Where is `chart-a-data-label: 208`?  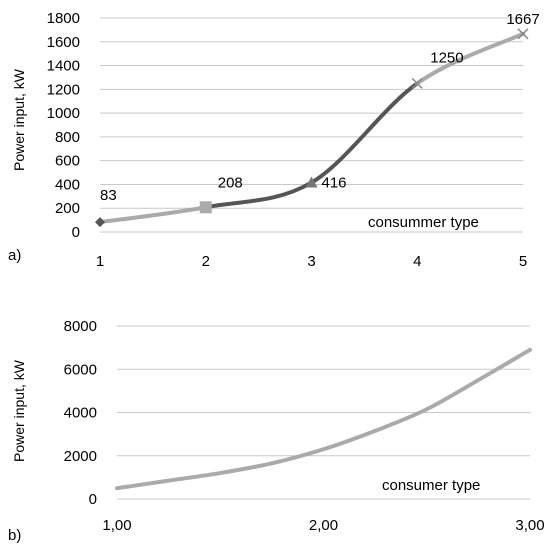 chart-a-data-label: 208 is located at coordinates (230, 182).